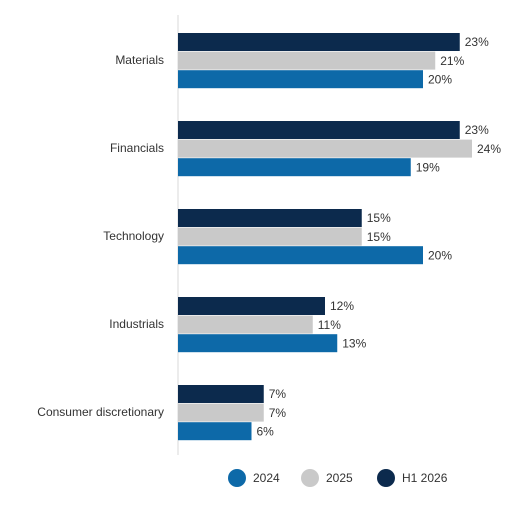 The width and height of the screenshot is (521, 508). I want to click on value-label: 13%, so click(354, 343).